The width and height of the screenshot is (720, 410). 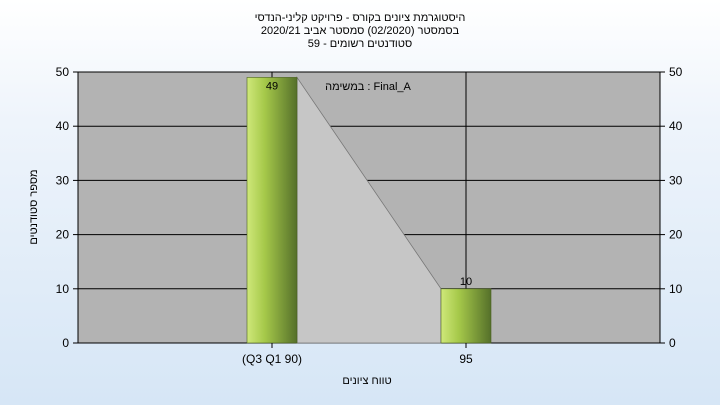 I want to click on annotation-text: במשימה : Final_A, so click(x=368, y=87).